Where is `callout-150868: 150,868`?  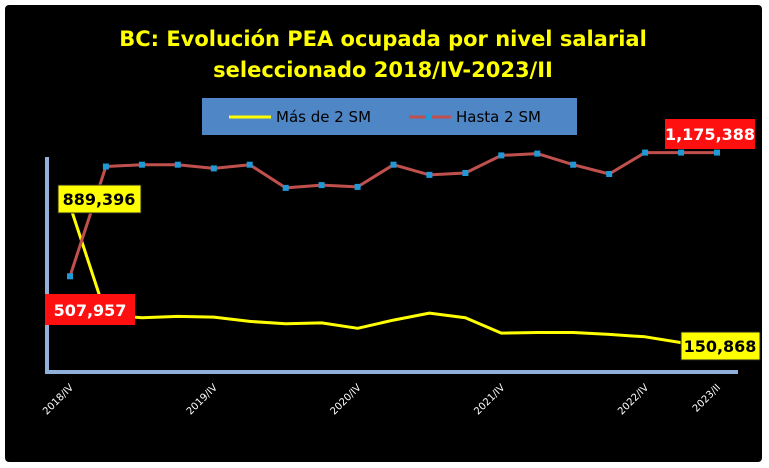 callout-150868: 150,868 is located at coordinates (720, 346).